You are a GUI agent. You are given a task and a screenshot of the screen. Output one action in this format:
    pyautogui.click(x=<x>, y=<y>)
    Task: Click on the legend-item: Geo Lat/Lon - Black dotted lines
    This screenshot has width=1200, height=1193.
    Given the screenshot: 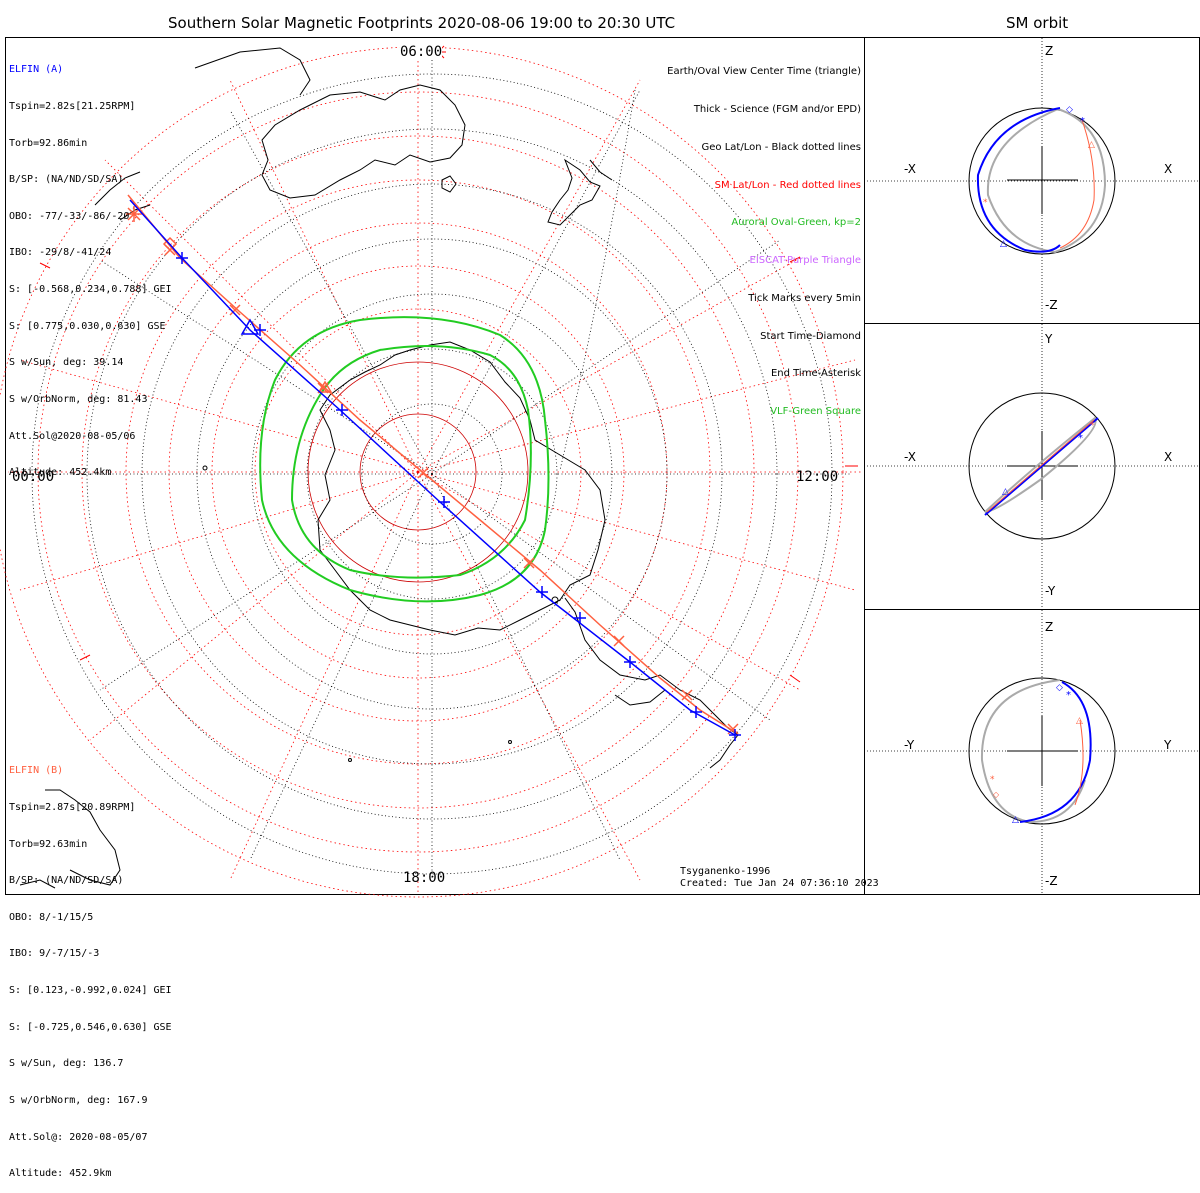 What is the action you would take?
    pyautogui.click(x=781, y=147)
    